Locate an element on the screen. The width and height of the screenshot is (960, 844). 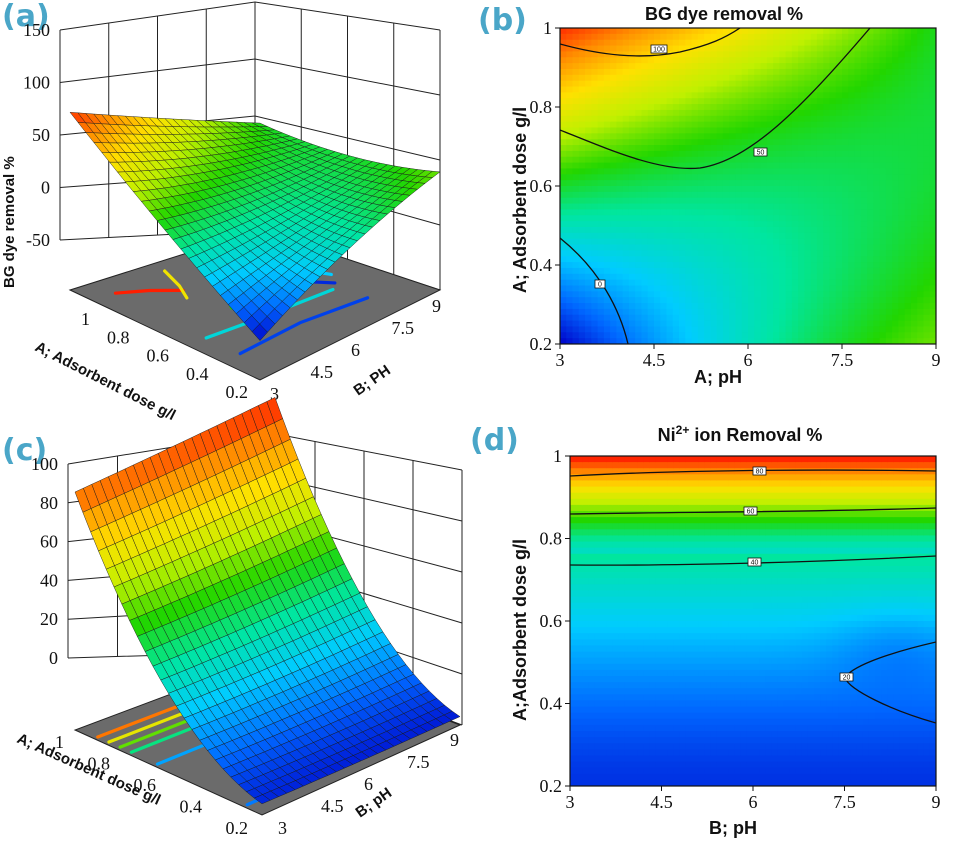
x-tick-label: 1 is located at coordinates (59, 742).